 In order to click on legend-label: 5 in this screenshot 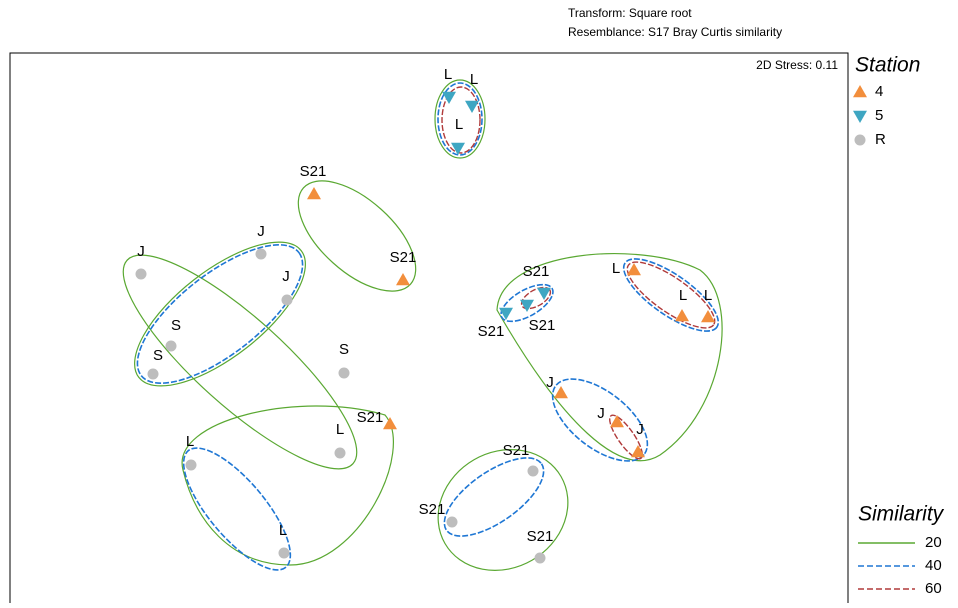, I will do `click(879, 115)`.